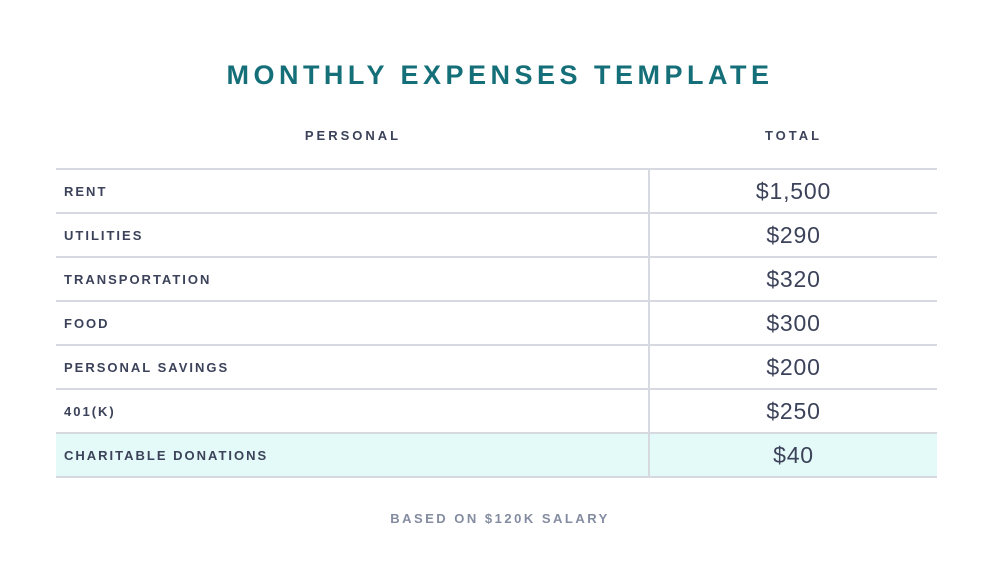  What do you see at coordinates (793, 135) in the screenshot?
I see `column-header-total: TOTAL` at bounding box center [793, 135].